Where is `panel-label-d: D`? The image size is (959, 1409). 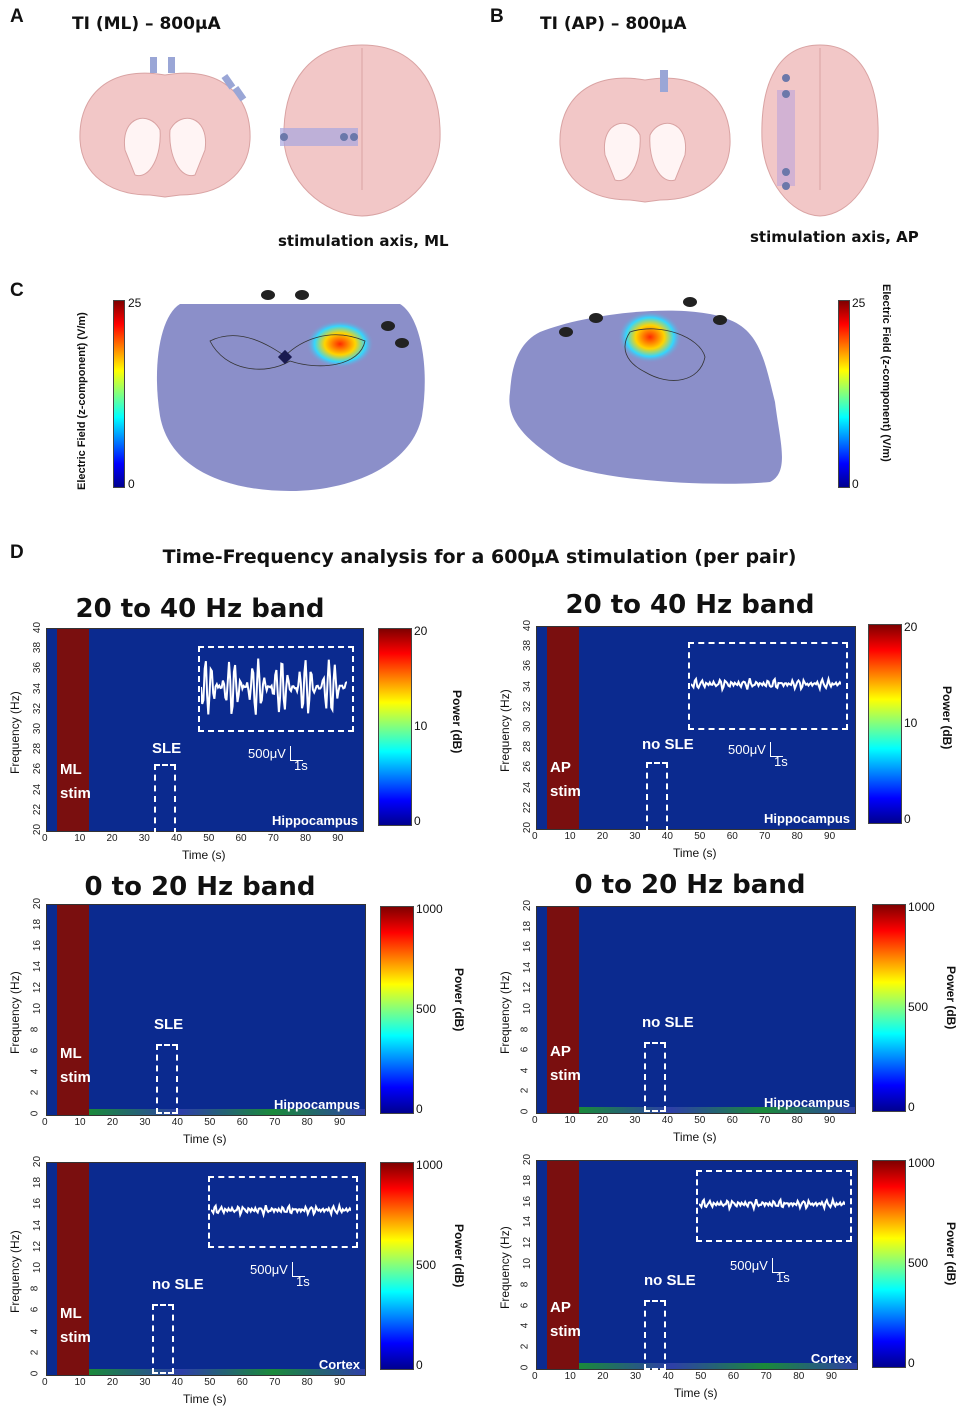
panel-label-d: D is located at coordinates (17, 552).